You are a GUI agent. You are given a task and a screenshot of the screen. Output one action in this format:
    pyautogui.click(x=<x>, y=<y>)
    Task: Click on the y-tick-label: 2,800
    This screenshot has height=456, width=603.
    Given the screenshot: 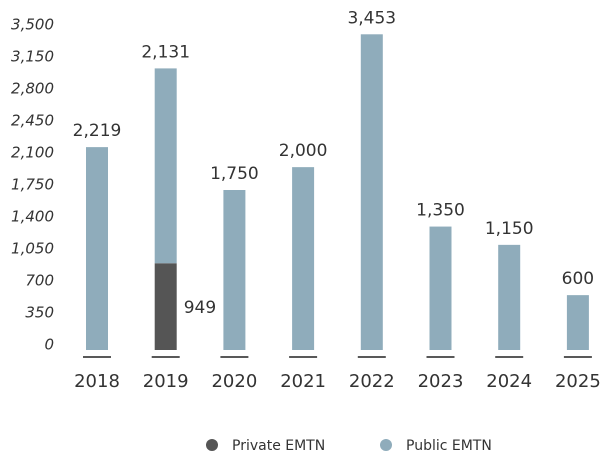 What is the action you would take?
    pyautogui.click(x=32, y=89)
    